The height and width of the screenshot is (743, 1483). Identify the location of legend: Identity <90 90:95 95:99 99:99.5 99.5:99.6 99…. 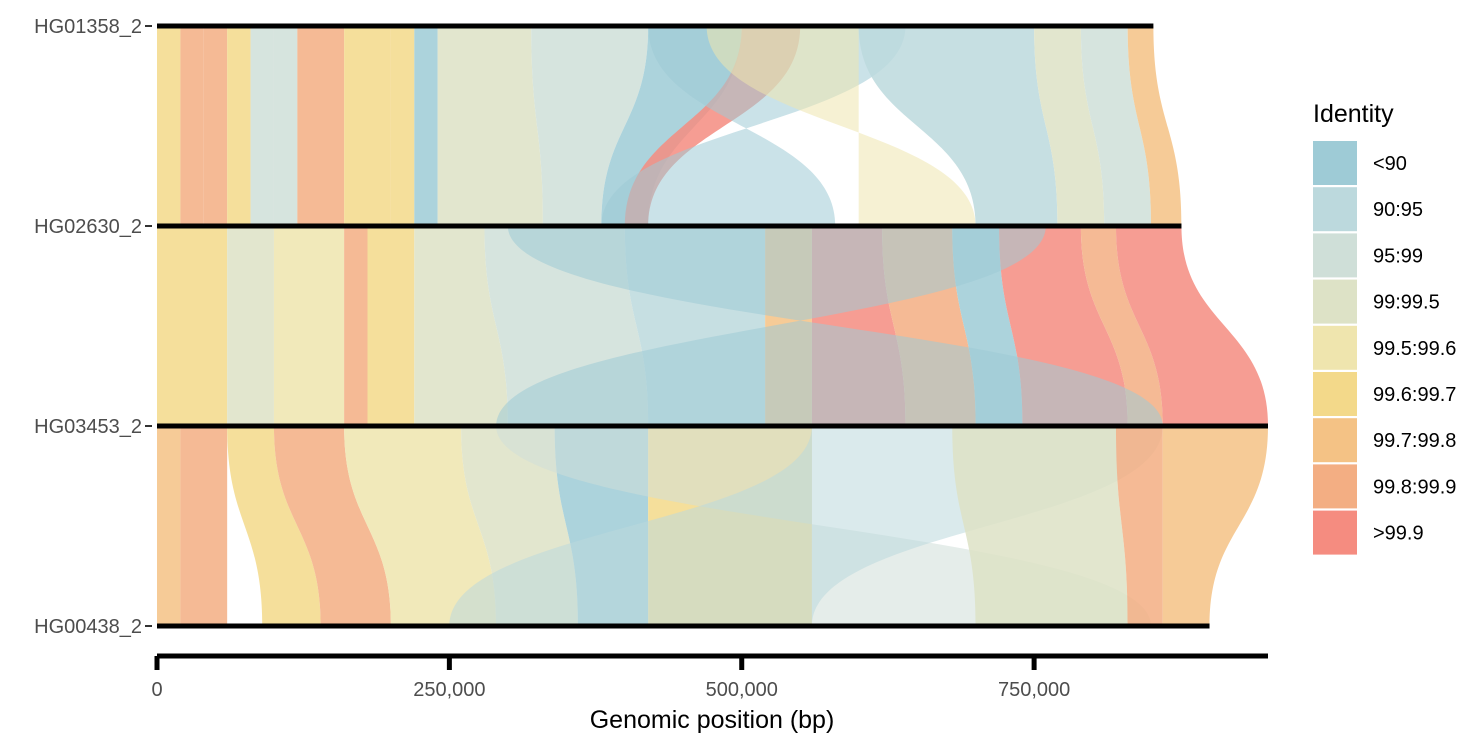
(1384, 327).